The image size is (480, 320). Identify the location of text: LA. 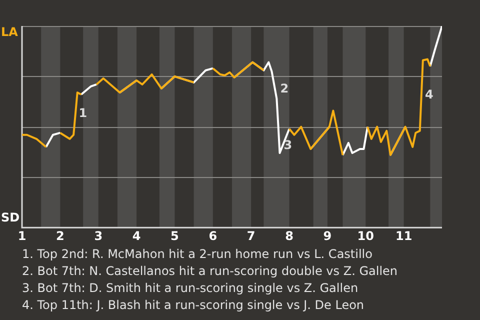
(10, 32).